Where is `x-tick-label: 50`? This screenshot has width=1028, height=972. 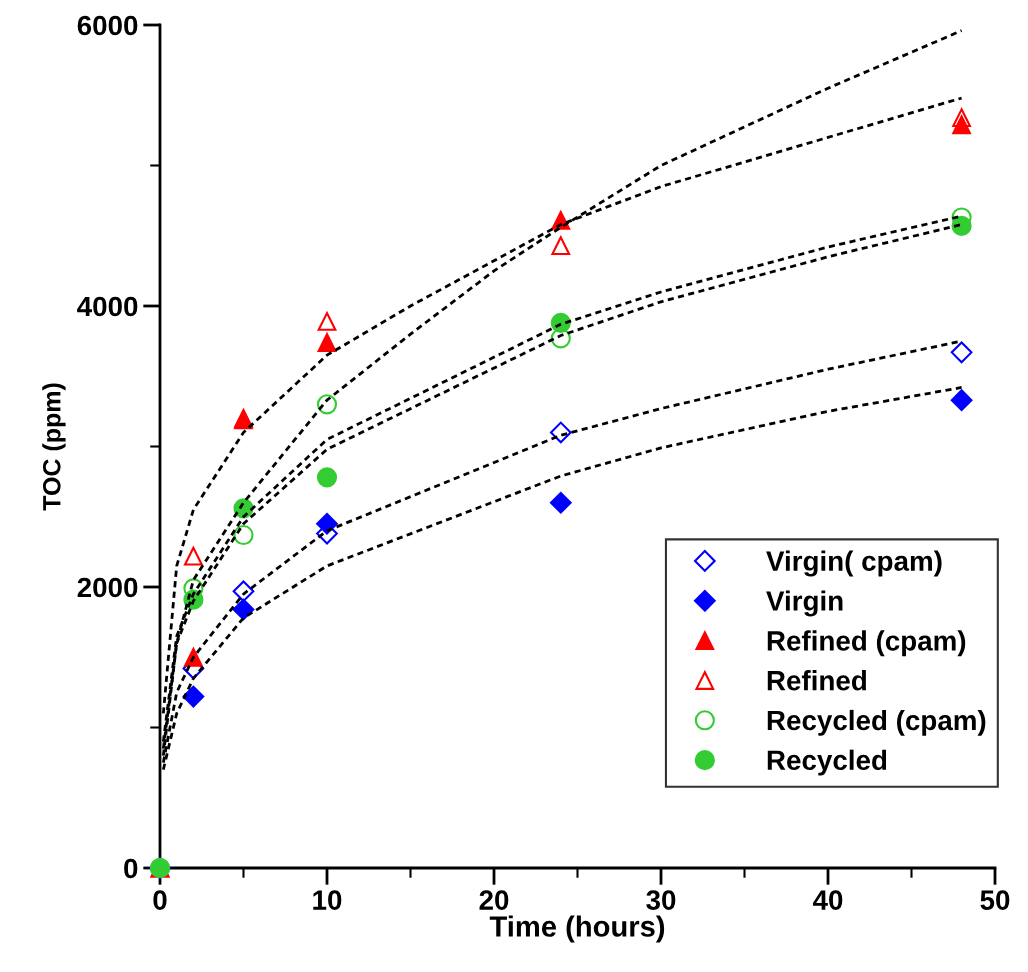 x-tick-label: 50 is located at coordinates (995, 900).